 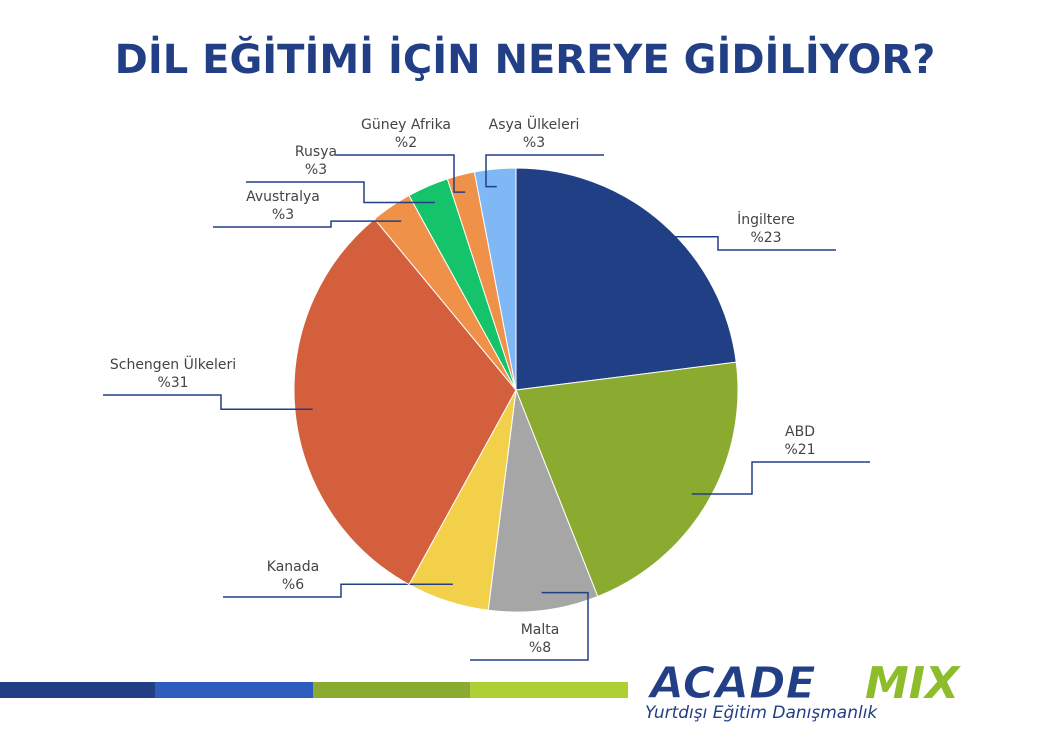 I want to click on slice-value-label: %23, so click(x=765, y=238).